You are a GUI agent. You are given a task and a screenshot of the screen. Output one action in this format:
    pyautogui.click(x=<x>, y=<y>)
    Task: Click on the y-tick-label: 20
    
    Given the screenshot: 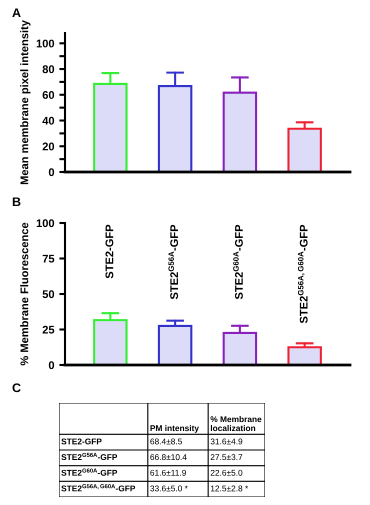 What is the action you would take?
    pyautogui.click(x=48, y=146)
    